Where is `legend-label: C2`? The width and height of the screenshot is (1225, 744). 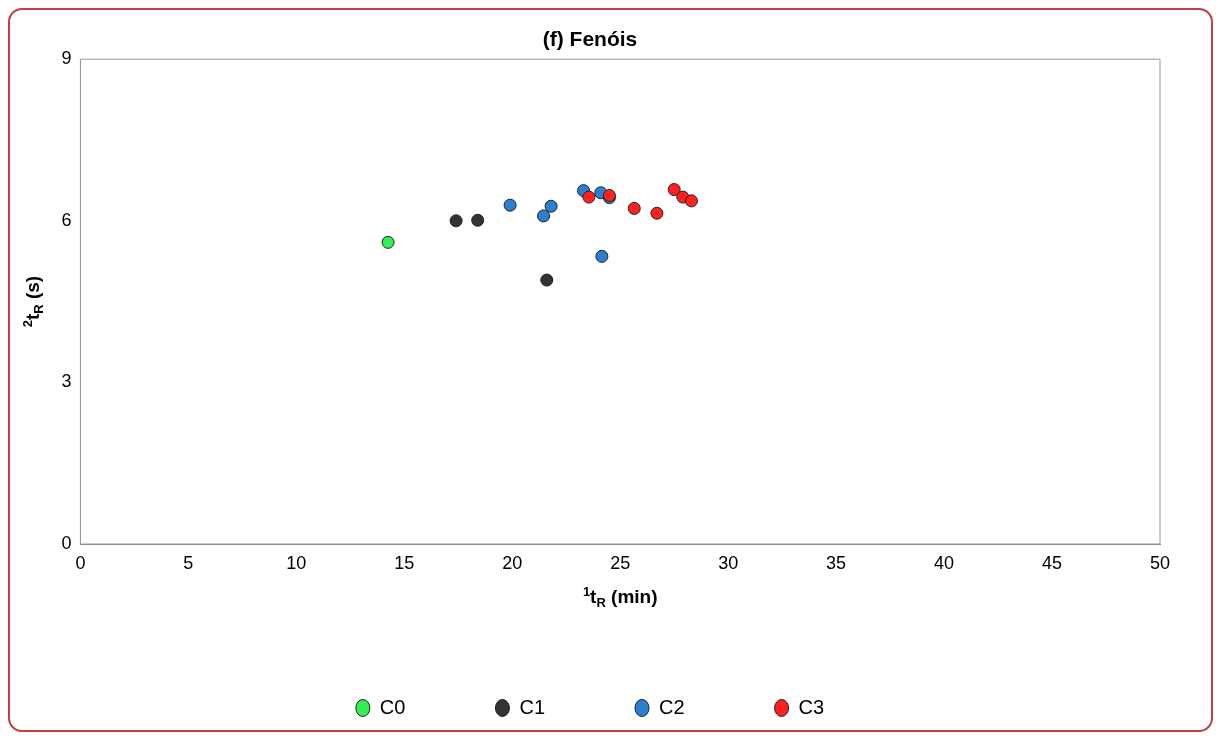 legend-label: C2 is located at coordinates (672, 706).